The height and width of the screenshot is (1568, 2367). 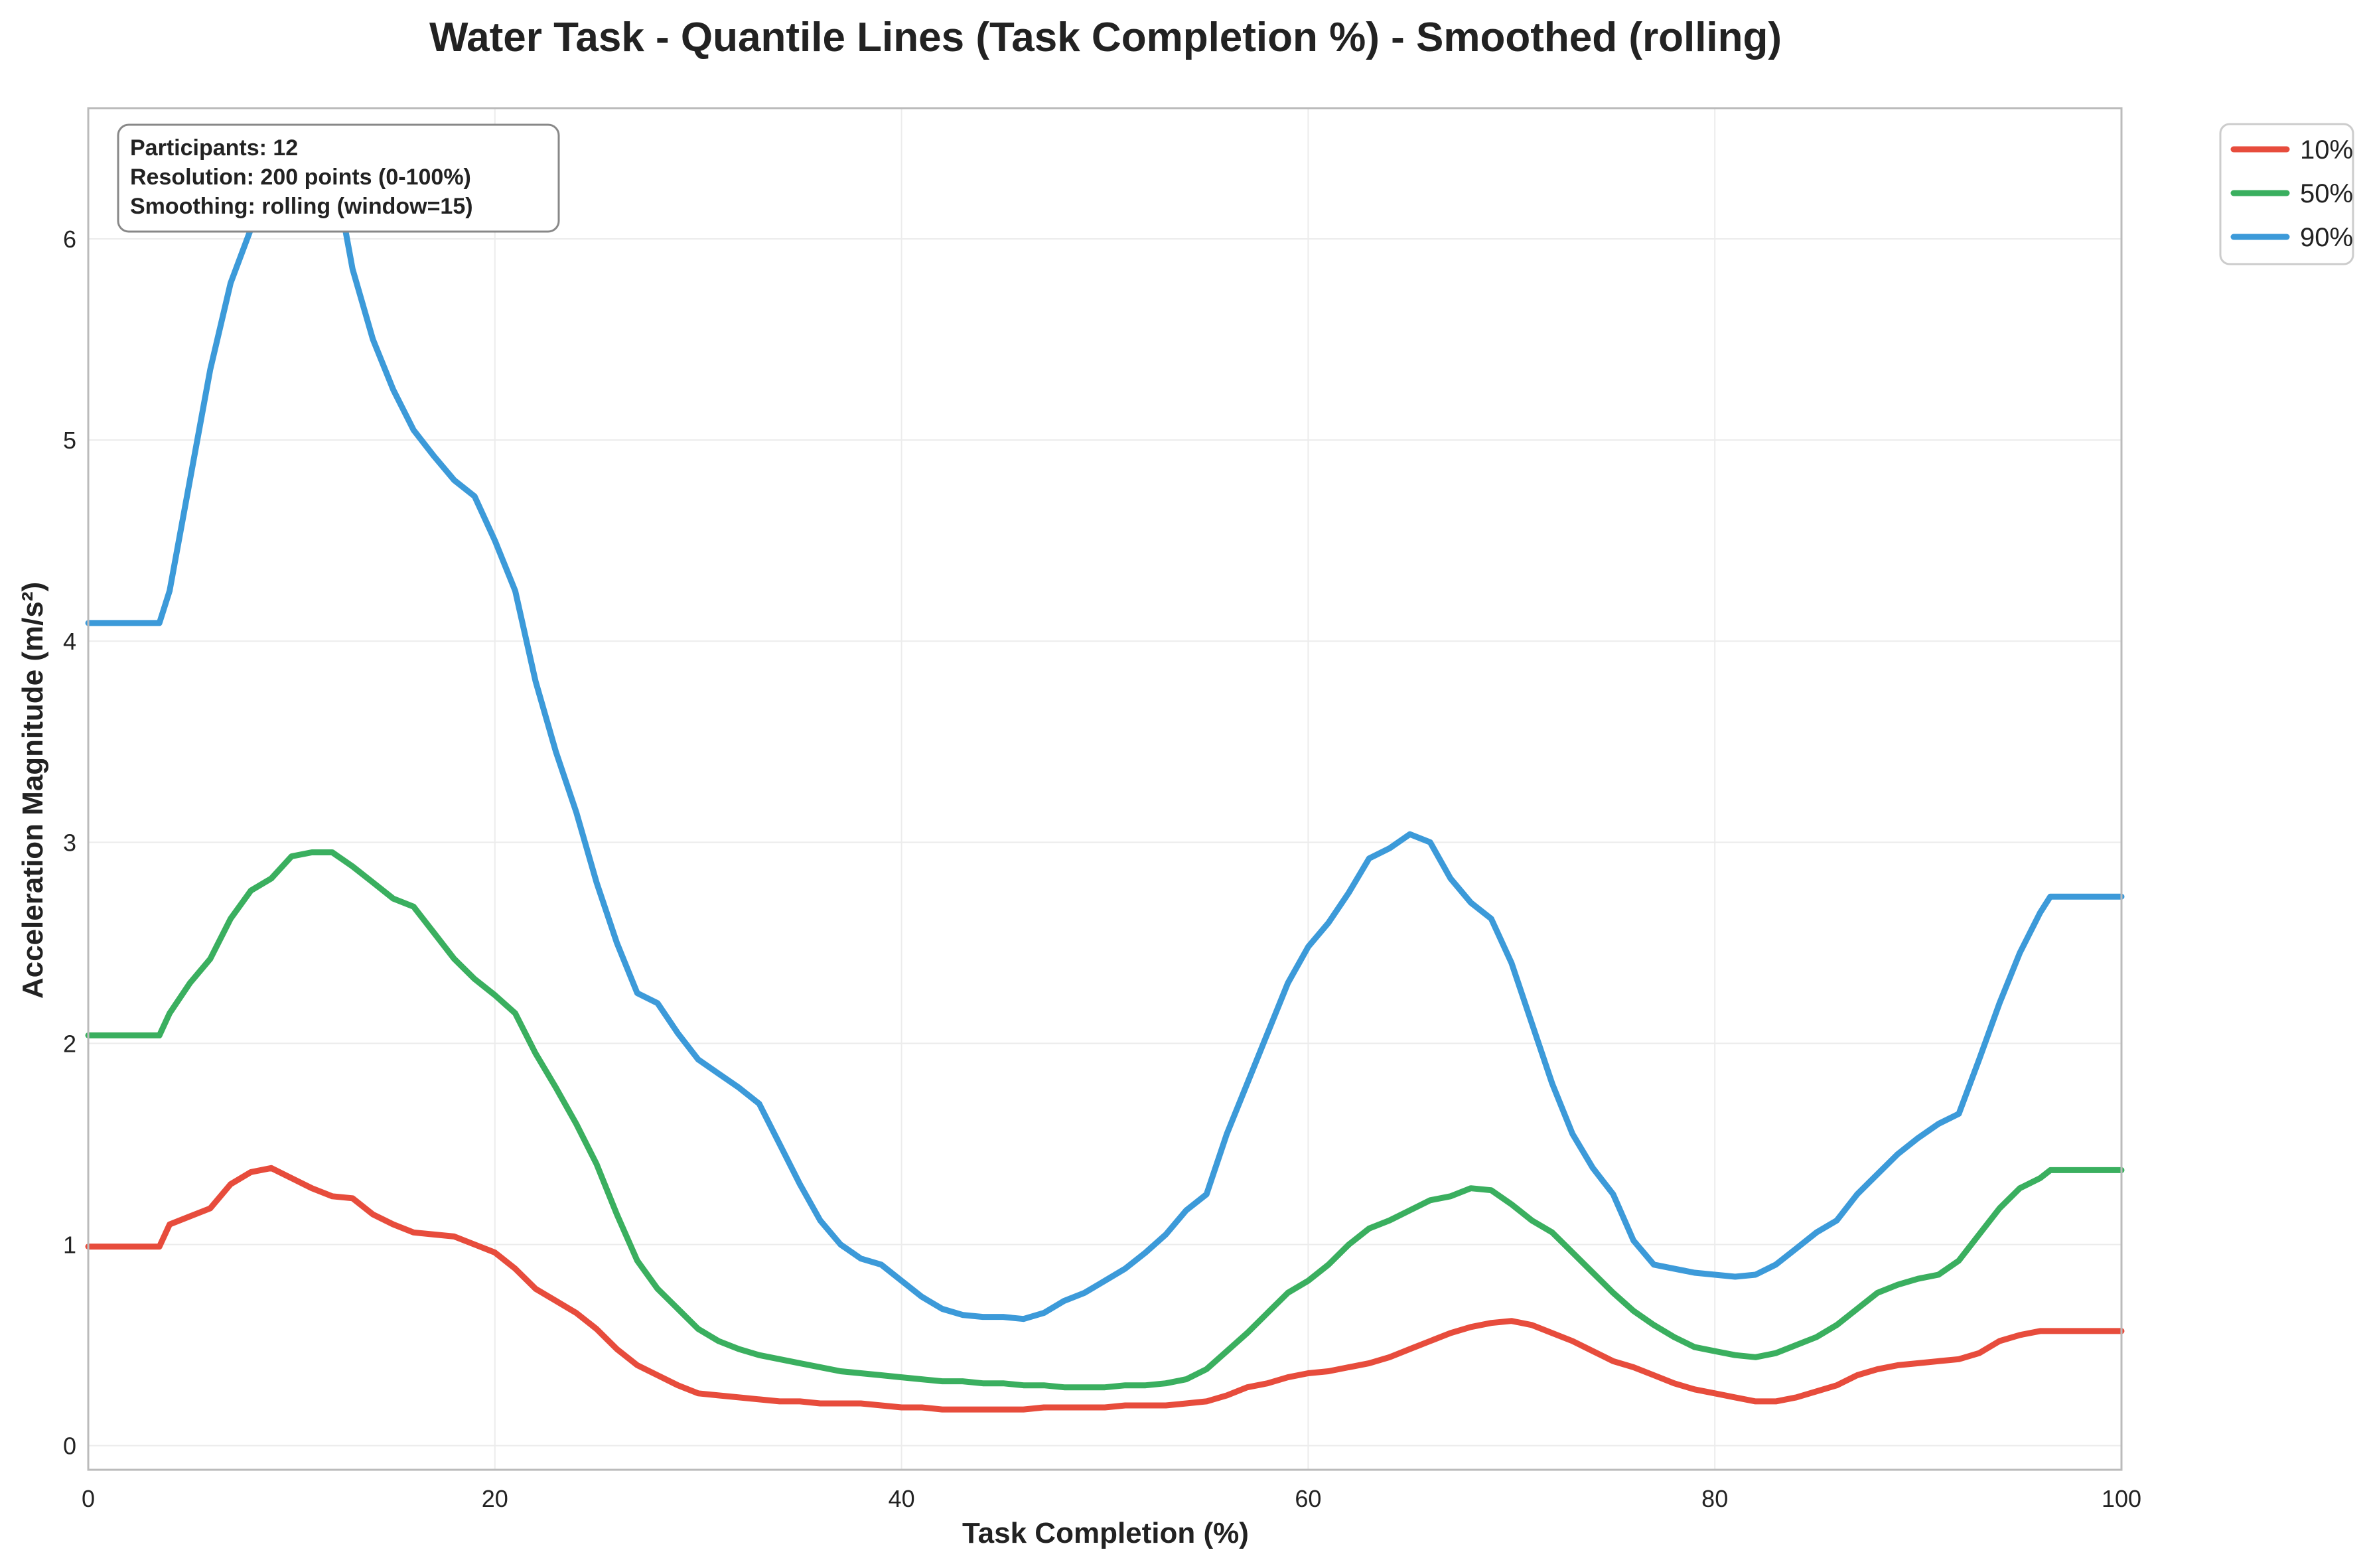 What do you see at coordinates (33, 790) in the screenshot?
I see `y-axis-label: Acceleration Magnitude (m/s²)` at bounding box center [33, 790].